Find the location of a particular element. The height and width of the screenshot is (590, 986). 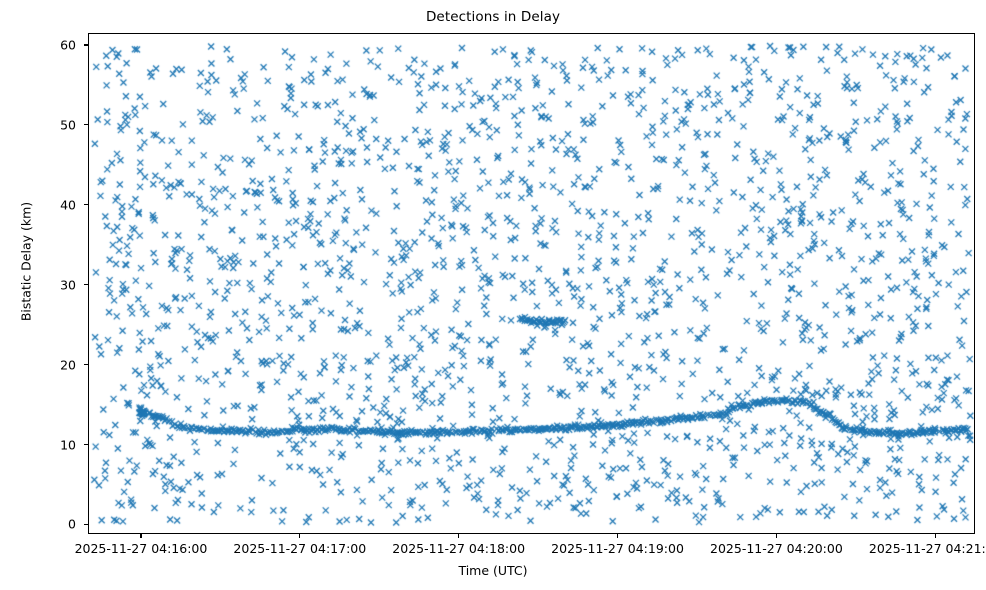

y-tick-label: 50 is located at coordinates (68, 125).